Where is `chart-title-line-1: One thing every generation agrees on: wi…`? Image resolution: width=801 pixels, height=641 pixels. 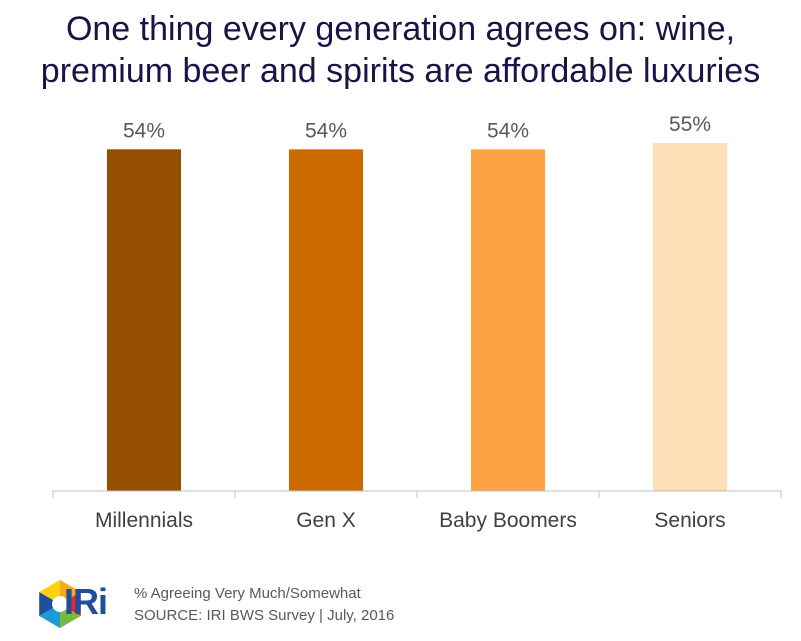
chart-title-line-1: One thing every generation agrees on: wi… is located at coordinates (400, 29).